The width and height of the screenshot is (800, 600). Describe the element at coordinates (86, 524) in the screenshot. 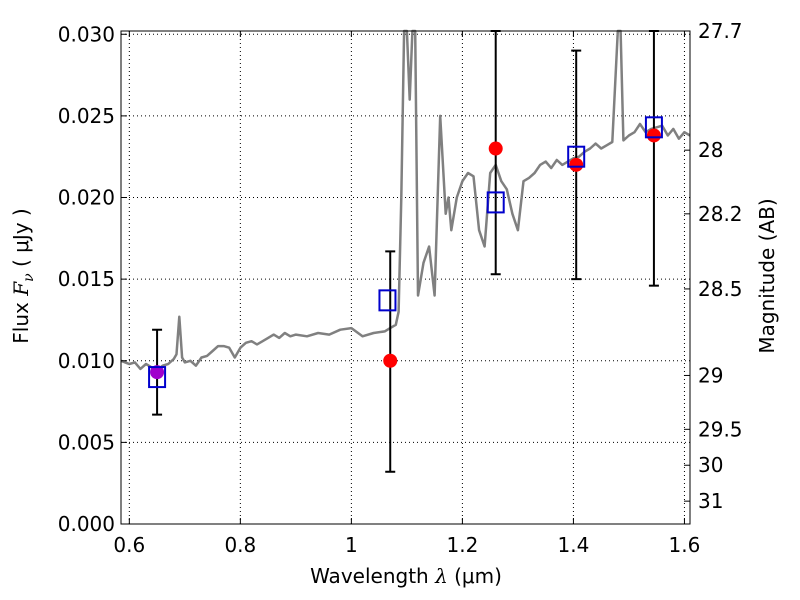

I see `y-tick-label: 0.000` at that location.